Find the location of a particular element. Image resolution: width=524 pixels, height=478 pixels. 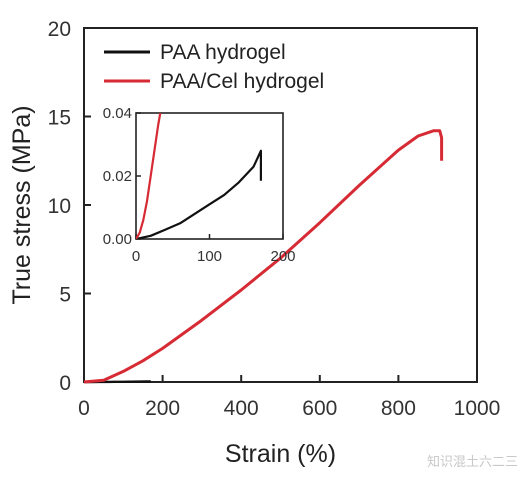

x-tick-label: 1000 is located at coordinates (477, 408).